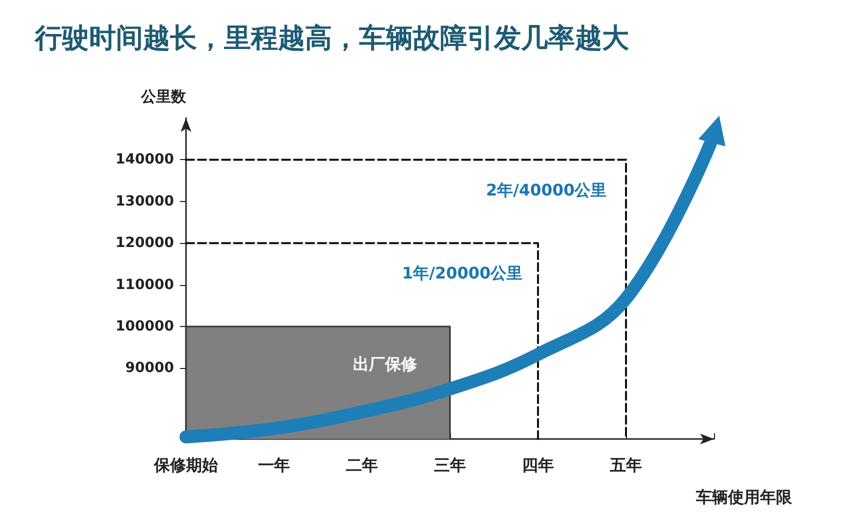 The image size is (860, 531). Describe the element at coordinates (145, 284) in the screenshot. I see `y-tick-label: 110000` at that location.